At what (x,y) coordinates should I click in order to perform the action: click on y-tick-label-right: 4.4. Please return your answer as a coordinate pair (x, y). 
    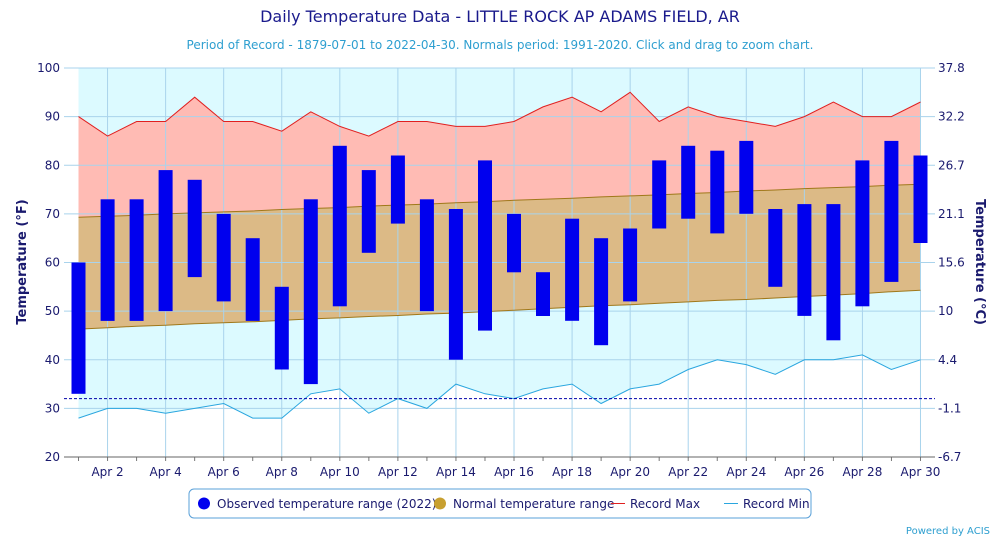
    Looking at the image, I should click on (947, 360).